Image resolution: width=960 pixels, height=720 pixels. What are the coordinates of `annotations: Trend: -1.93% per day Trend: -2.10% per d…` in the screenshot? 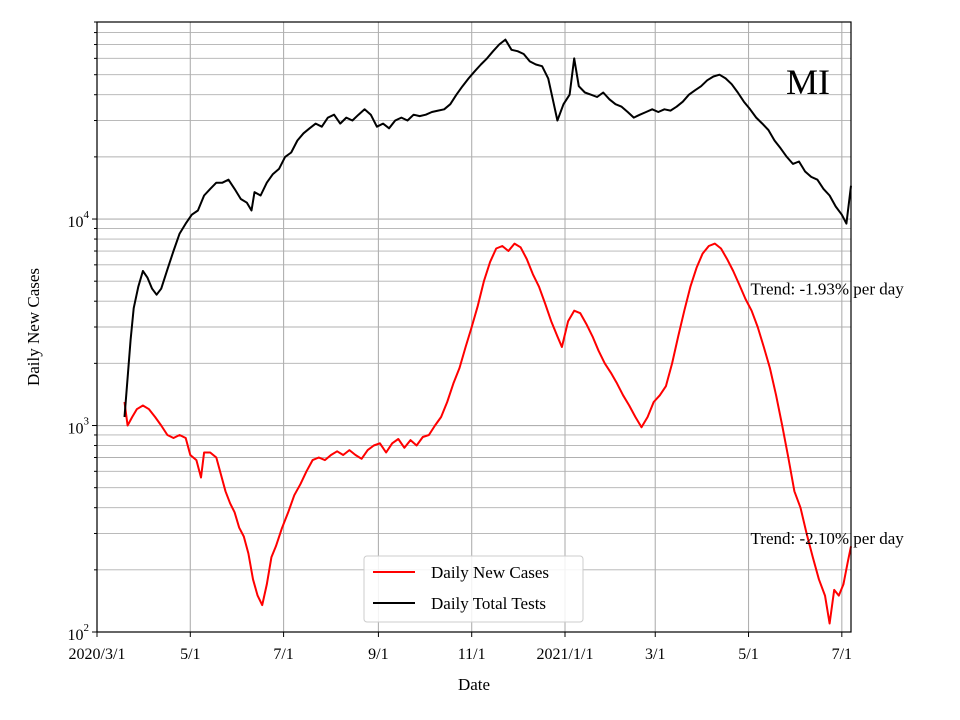 It's located at (828, 414).